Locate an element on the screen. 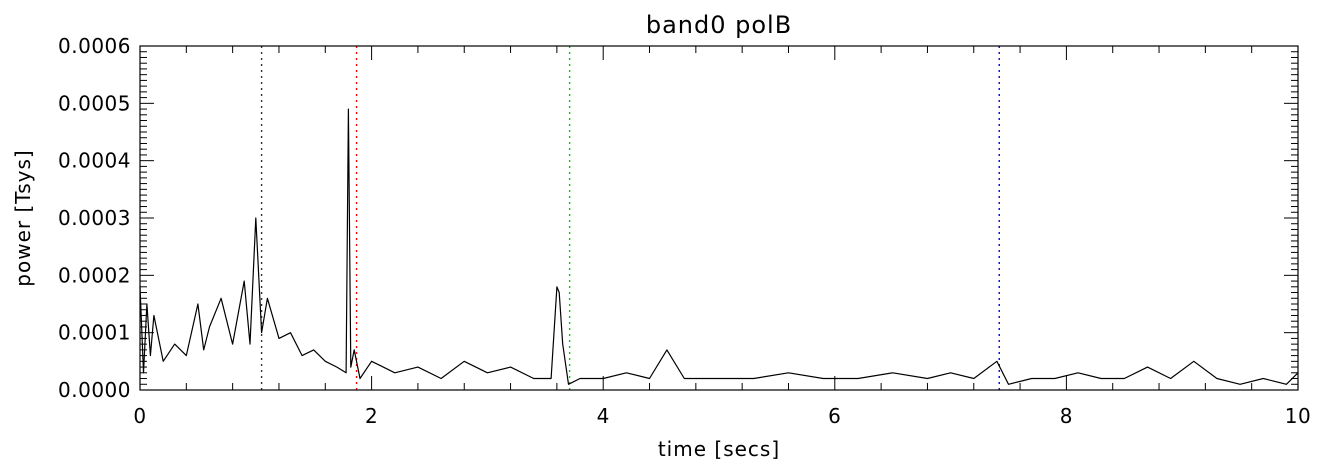 The image size is (1324, 466). y-tick-label: 0.0006 is located at coordinates (94, 46).